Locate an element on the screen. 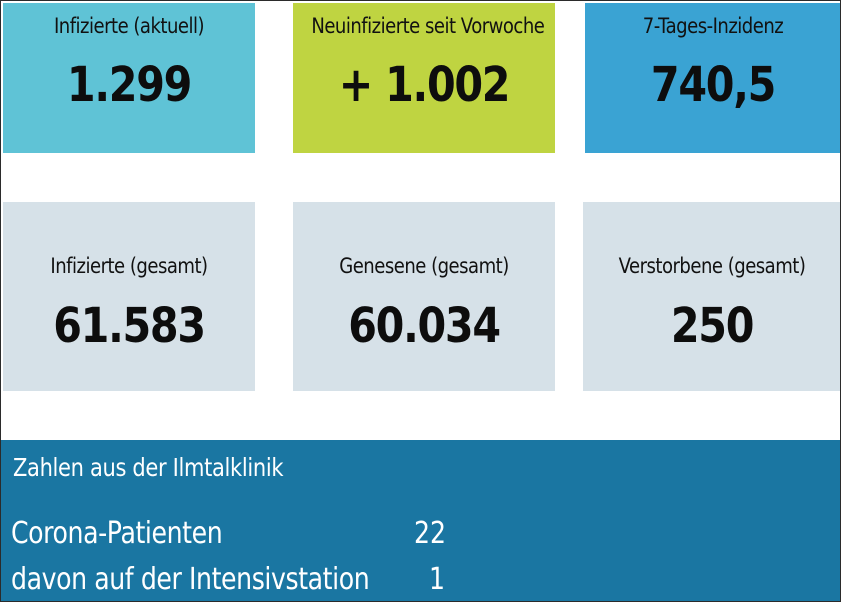 The width and height of the screenshot is (841, 602). tile-value: 61.583 is located at coordinates (129, 326).